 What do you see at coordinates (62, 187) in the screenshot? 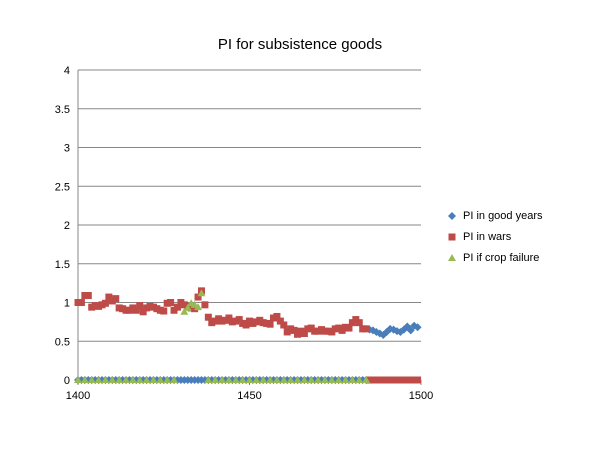
I see `y-tick-label: 2.5` at bounding box center [62, 187].